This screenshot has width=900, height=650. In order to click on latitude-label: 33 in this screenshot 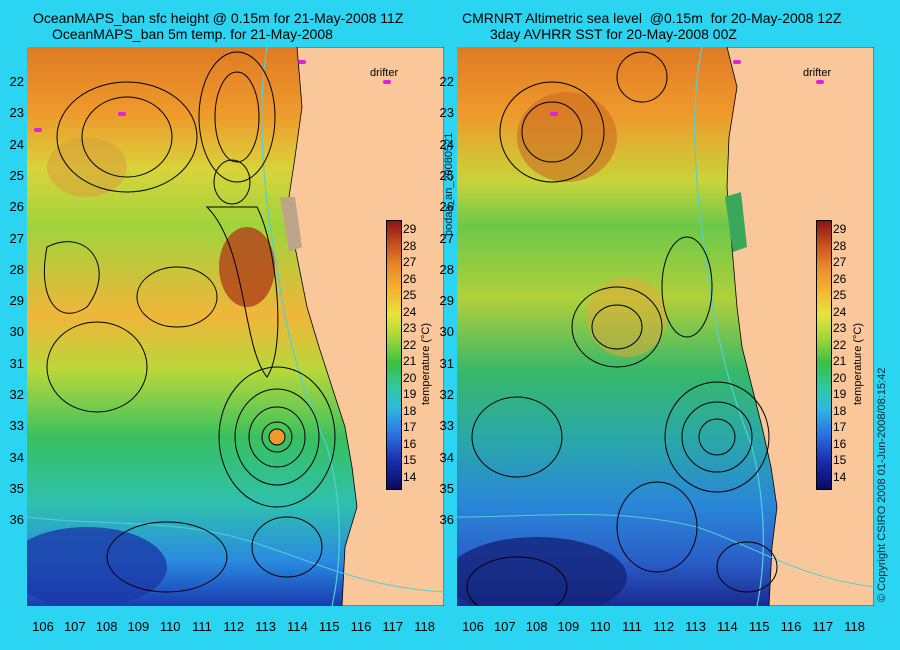, I will do `click(446, 426)`.